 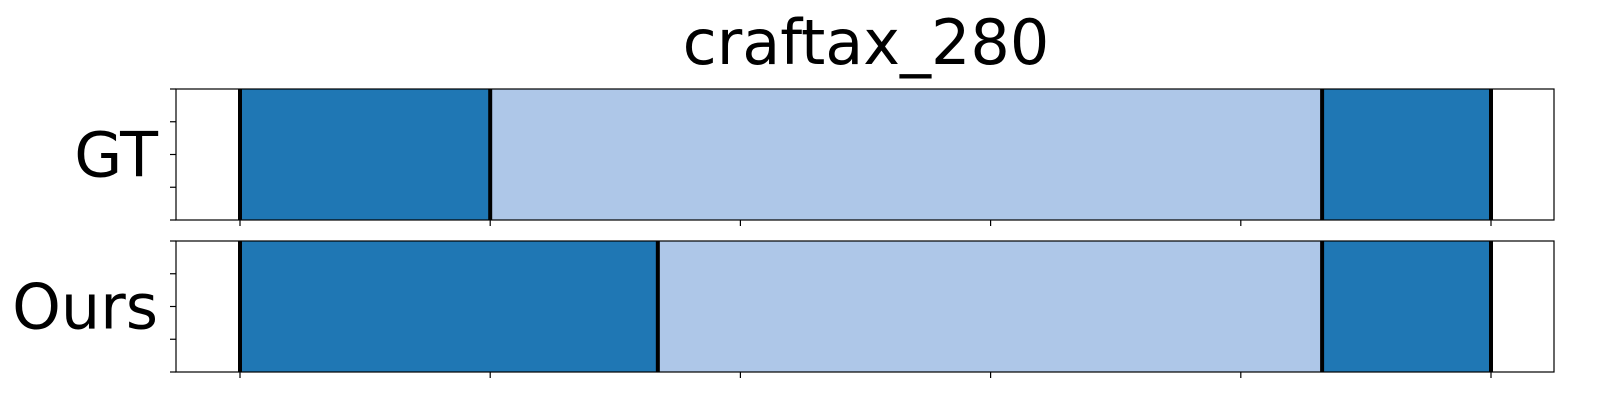 I want to click on row-label-gt: GT, so click(x=116, y=155).